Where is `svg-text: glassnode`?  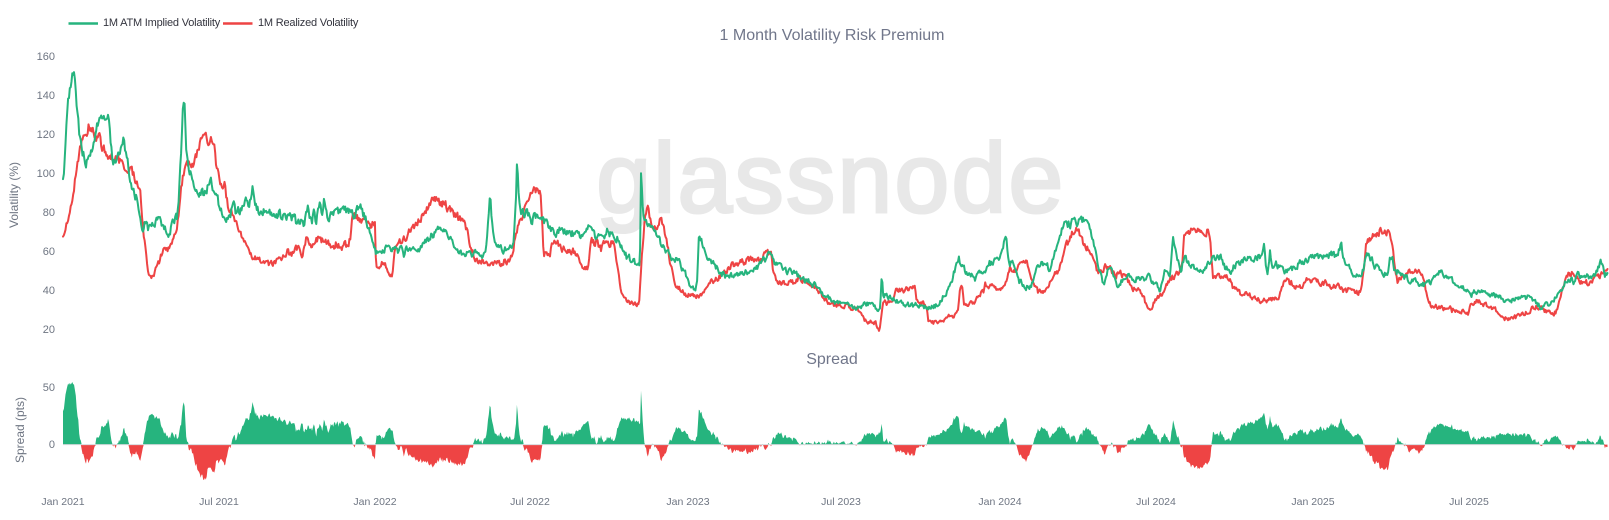 svg-text: glassnode is located at coordinates (830, 178).